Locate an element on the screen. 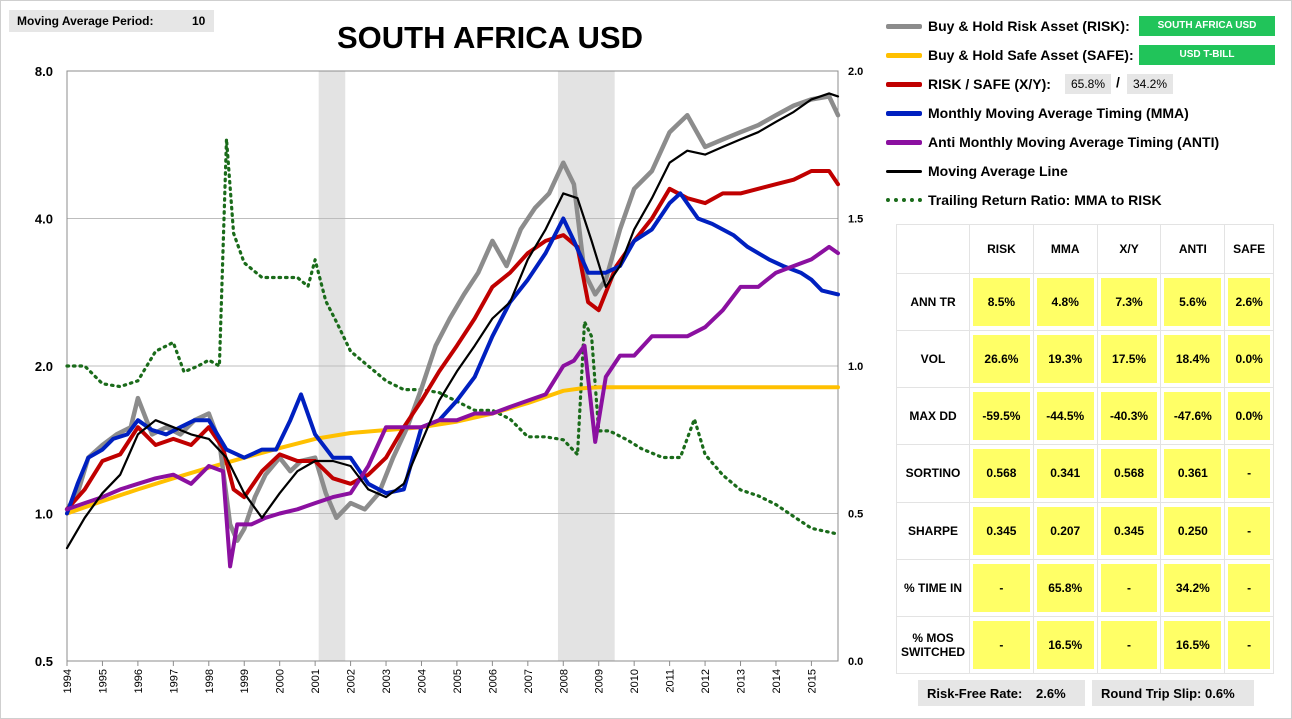 The image size is (1292, 719). safe-asset-tag: USD T-BILL is located at coordinates (1207, 55).